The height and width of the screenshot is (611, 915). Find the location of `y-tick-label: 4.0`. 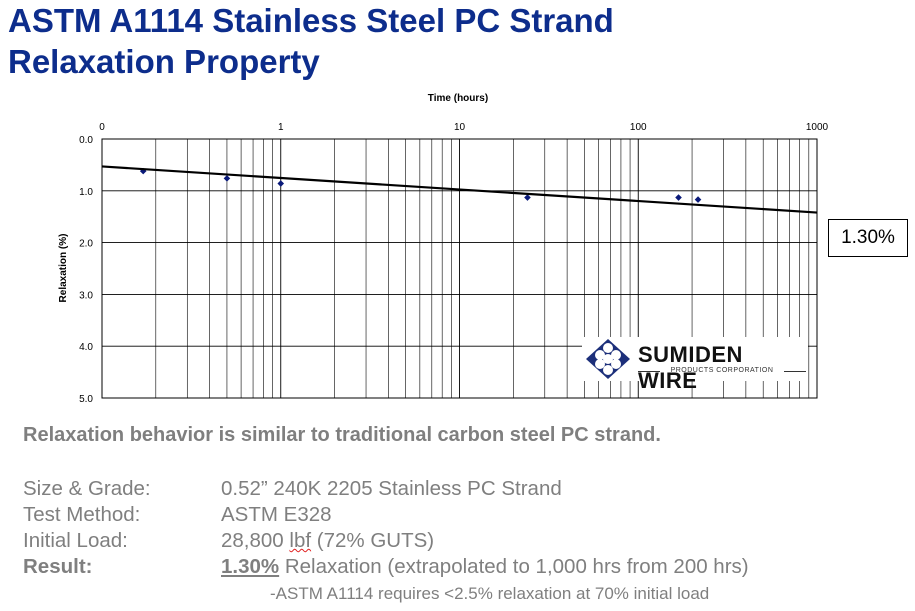

y-tick-label: 4.0 is located at coordinates (86, 347).